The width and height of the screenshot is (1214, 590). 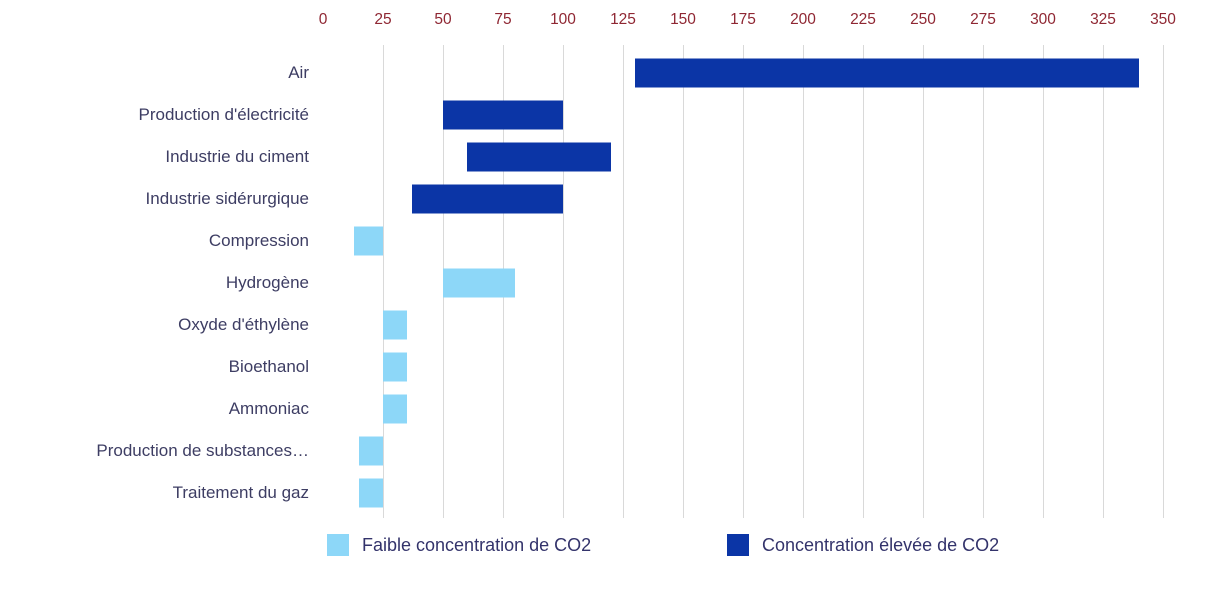 I want to click on axis-tick-label: 25, so click(x=383, y=19).